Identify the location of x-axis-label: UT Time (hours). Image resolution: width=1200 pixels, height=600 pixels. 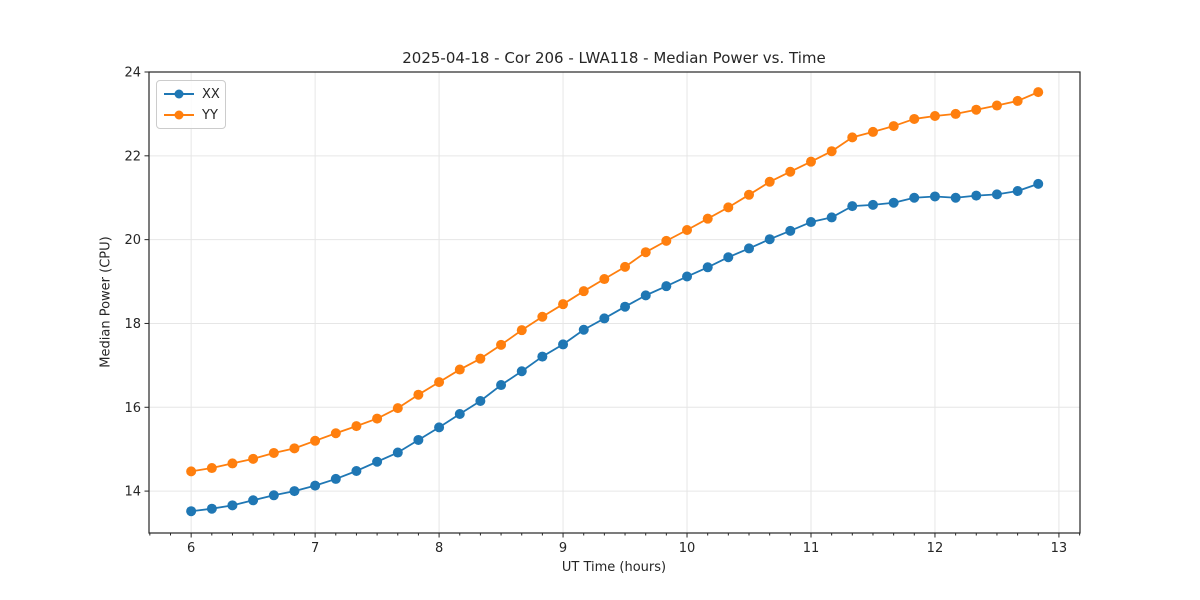
(614, 567).